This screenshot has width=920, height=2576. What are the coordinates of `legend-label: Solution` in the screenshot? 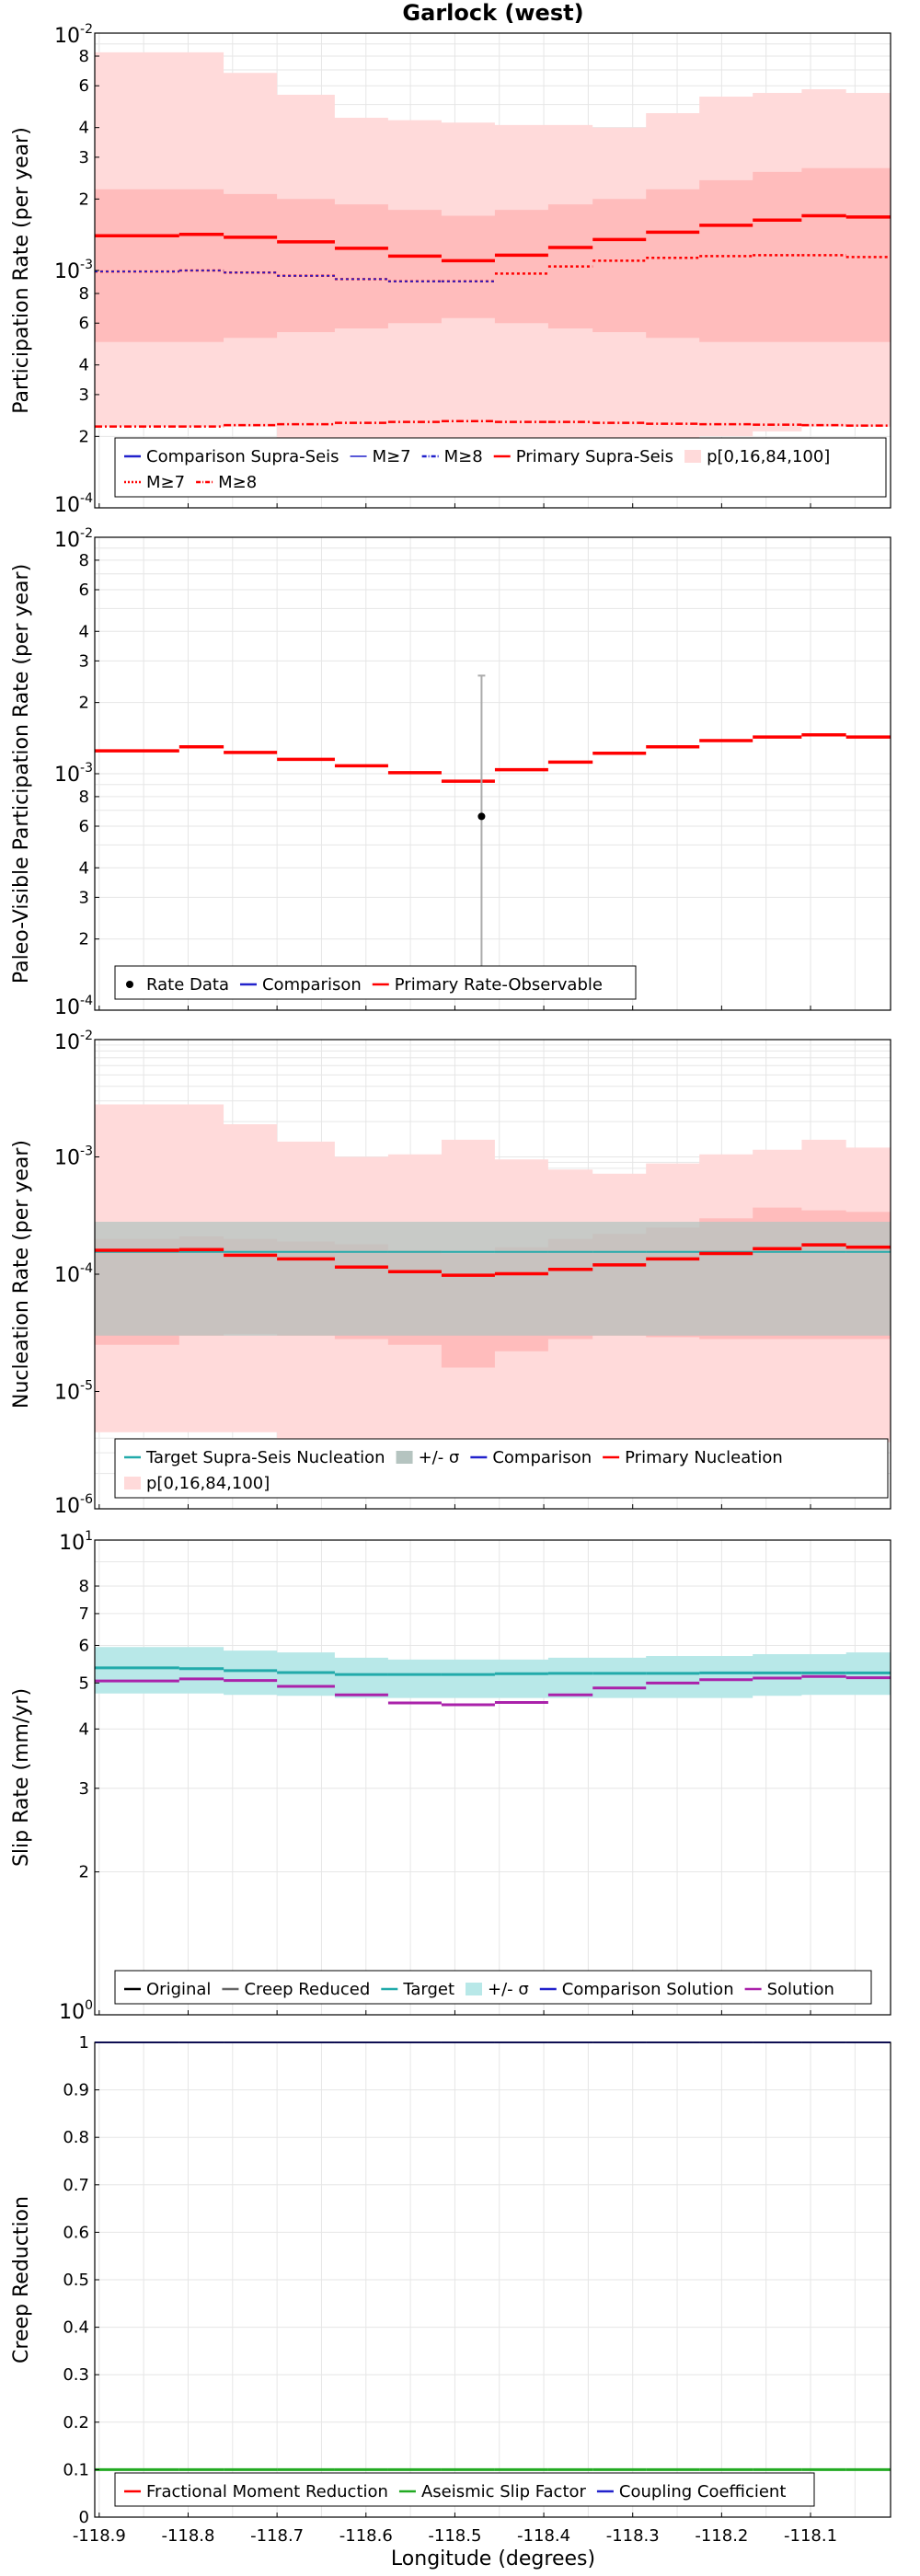 It's located at (800, 1989).